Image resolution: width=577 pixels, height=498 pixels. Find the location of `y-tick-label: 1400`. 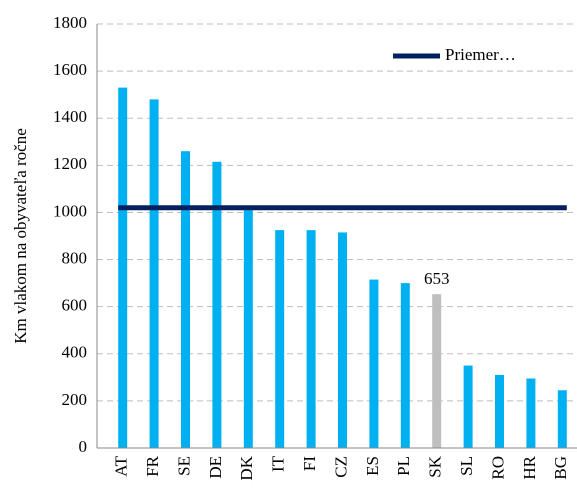

y-tick-label: 1400 is located at coordinates (70, 116).